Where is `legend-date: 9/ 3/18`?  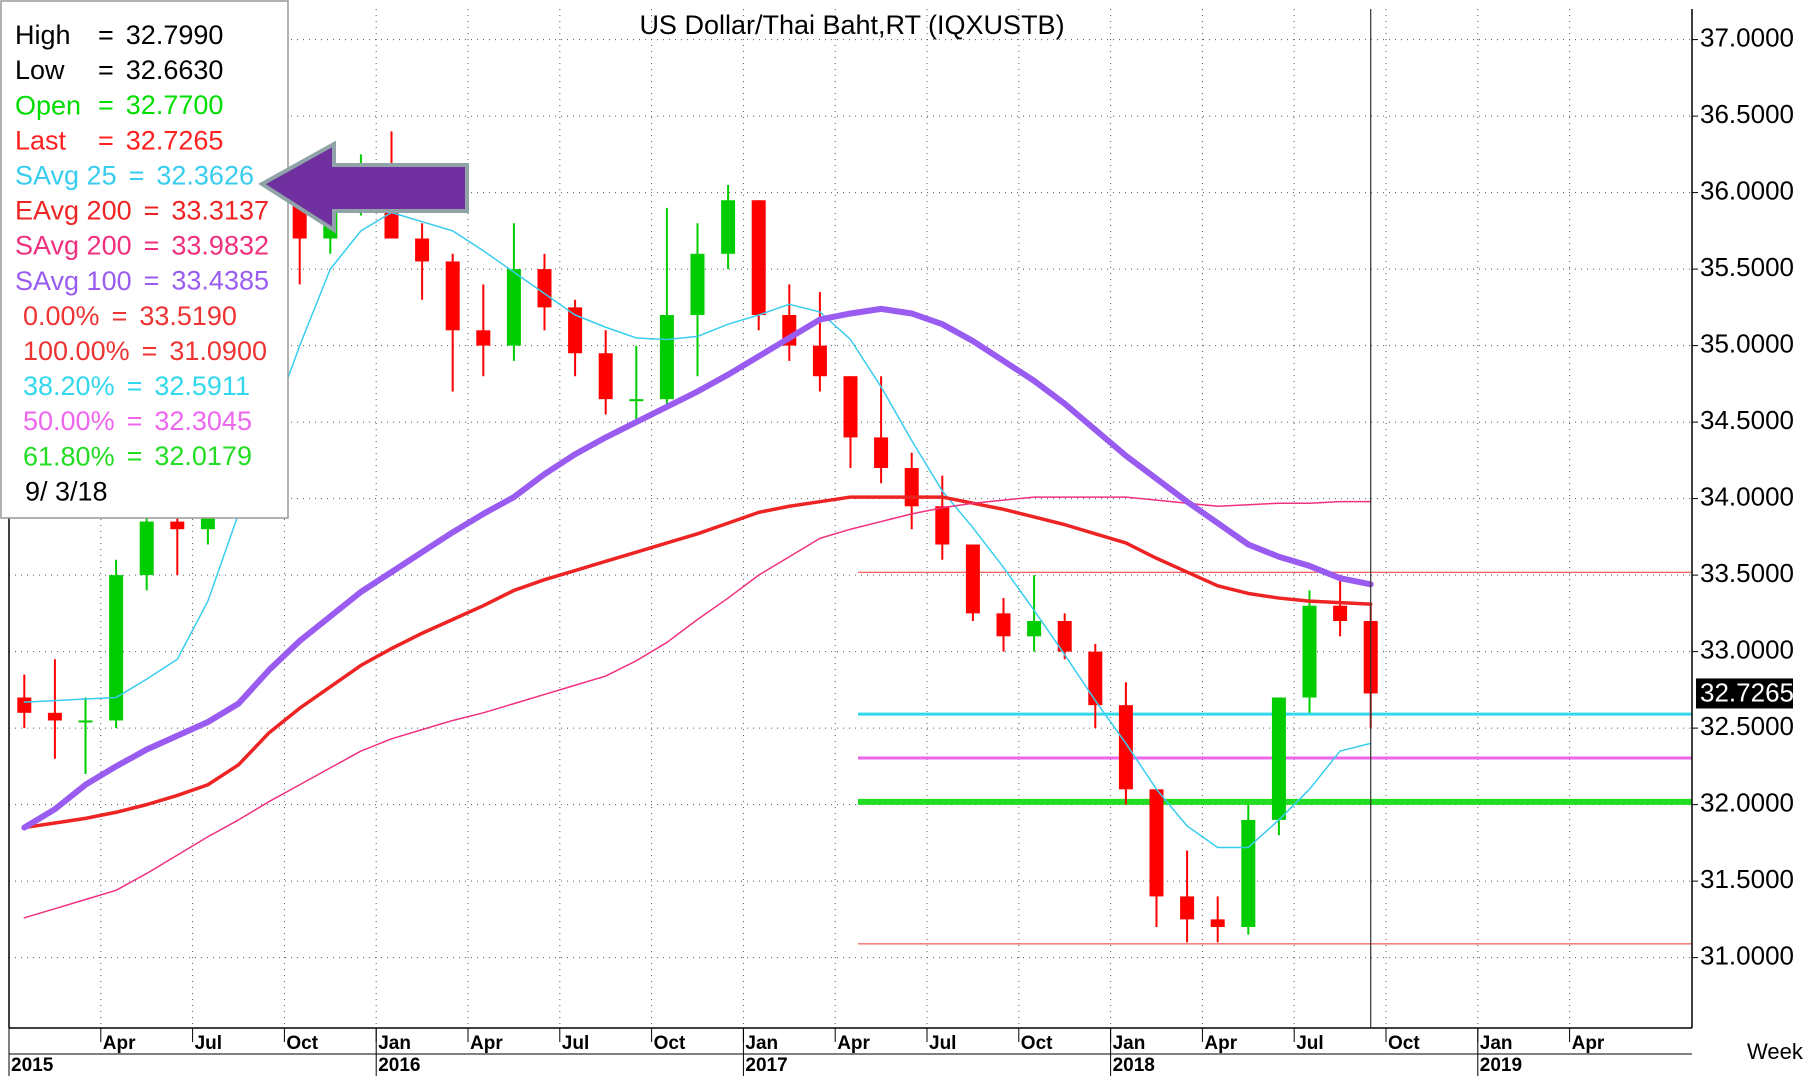
legend-date: 9/ 3/18 is located at coordinates (66, 491).